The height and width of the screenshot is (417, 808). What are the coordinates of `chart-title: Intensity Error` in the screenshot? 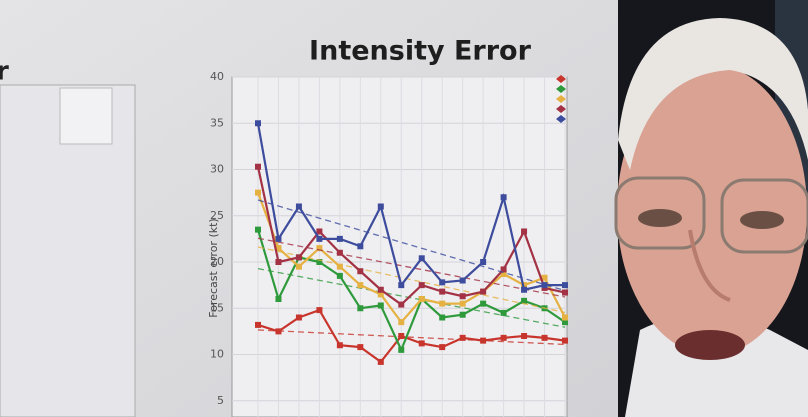 It's located at (420, 51).